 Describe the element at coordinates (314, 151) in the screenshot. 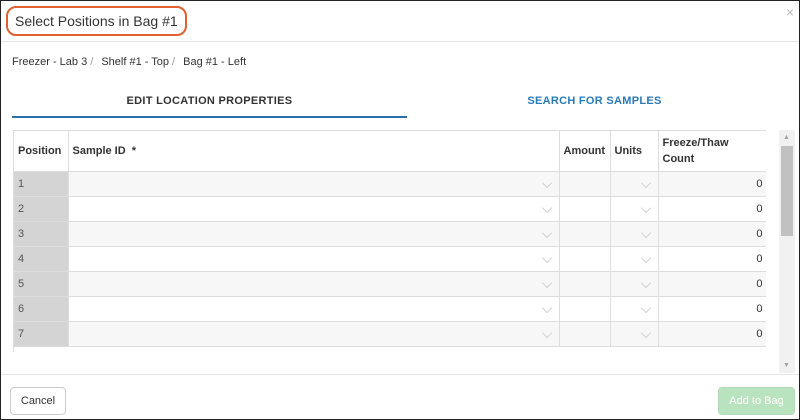

I see `column-header-sample-id: Sample ID *` at that location.